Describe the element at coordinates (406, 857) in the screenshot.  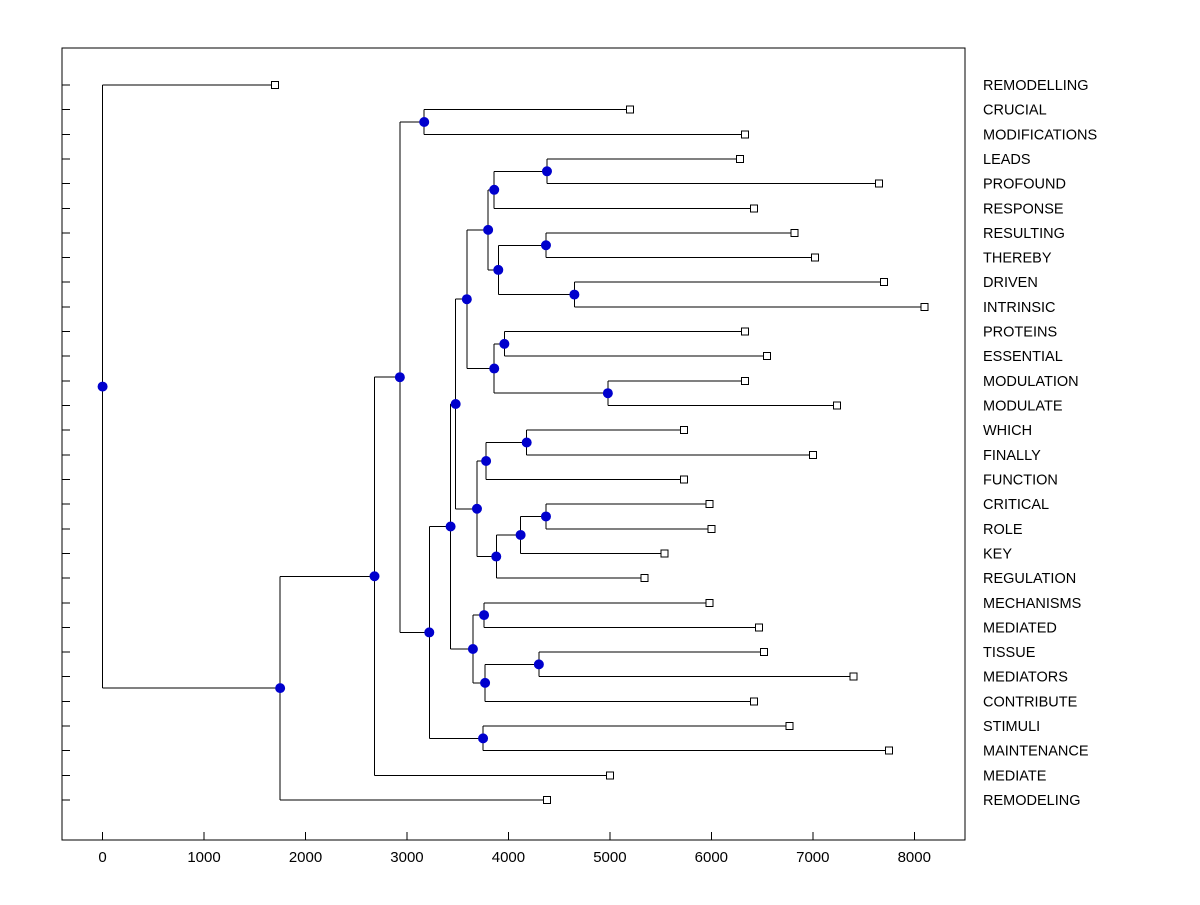
I see `x-tick-label: 3000` at that location.